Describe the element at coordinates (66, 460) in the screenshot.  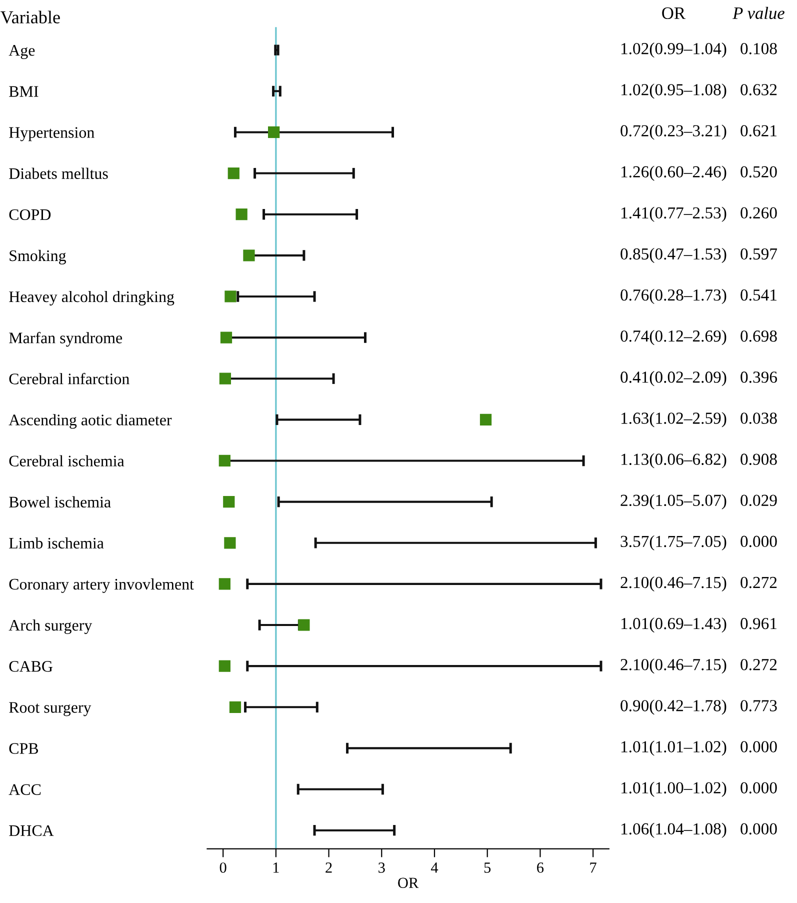
I see `y-tick-label: Cerebral ischemia` at that location.